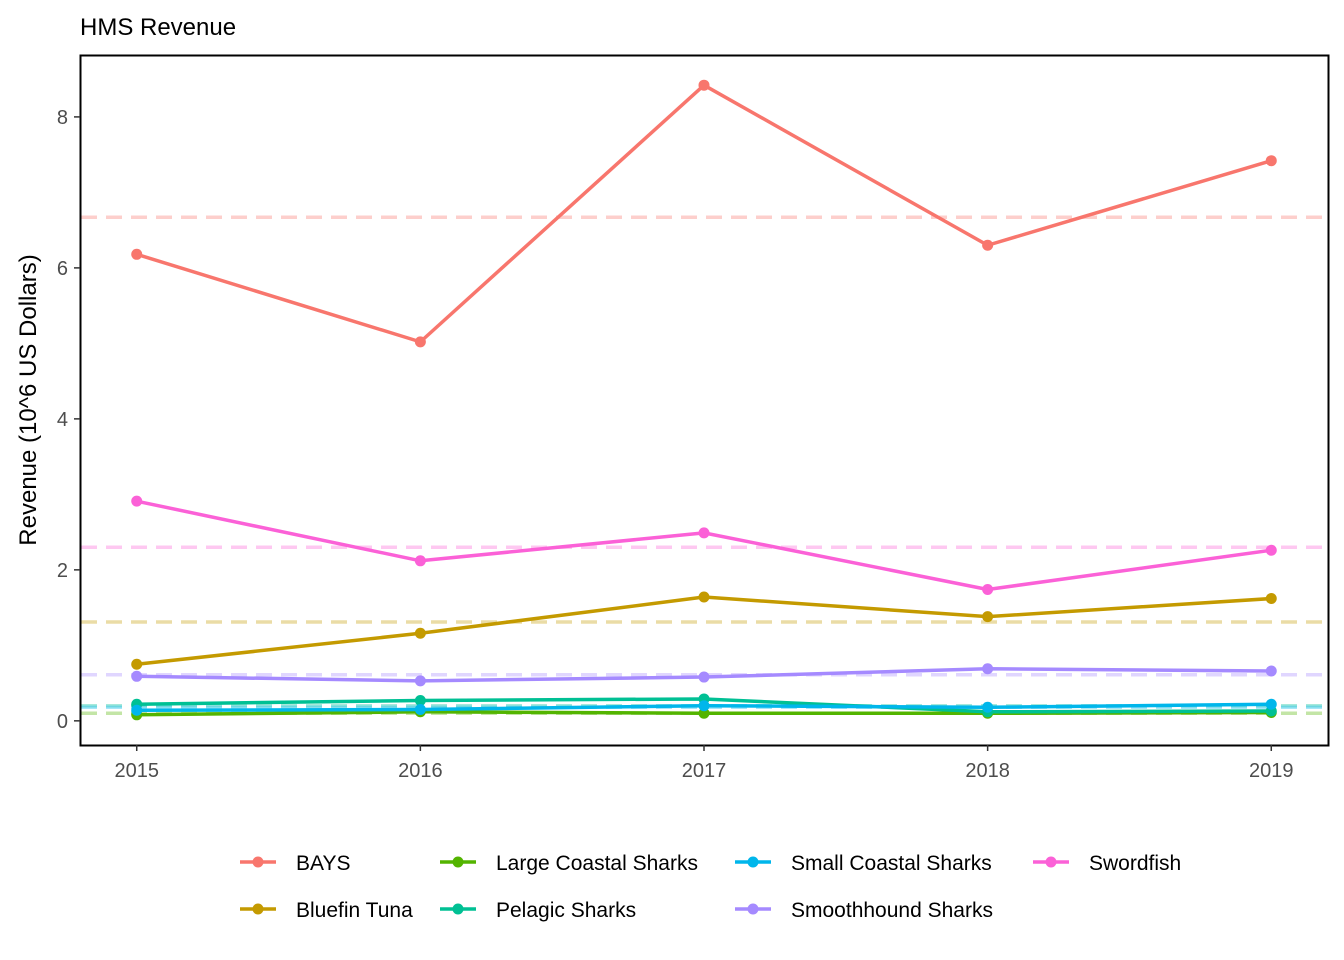  I want to click on chart-title: HMS Revenue, so click(158, 27).